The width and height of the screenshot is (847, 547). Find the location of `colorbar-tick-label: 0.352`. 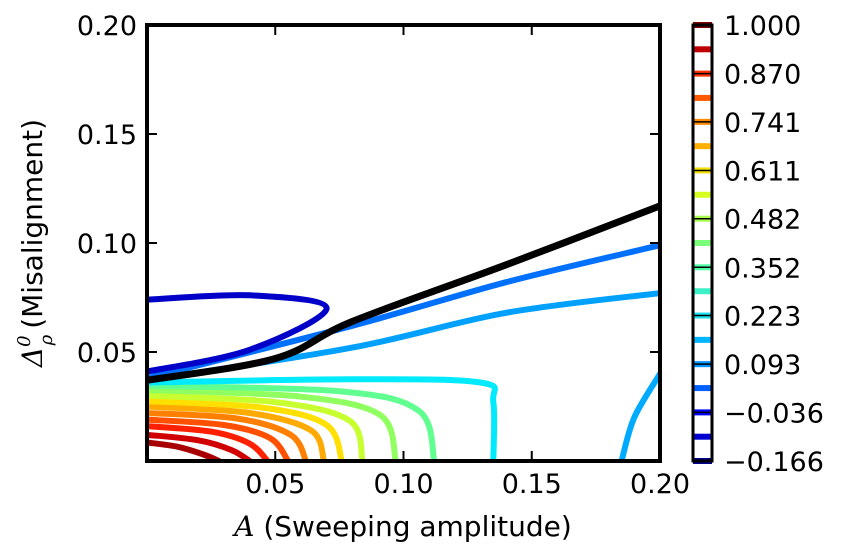

colorbar-tick-label: 0.352 is located at coordinates (762, 268).